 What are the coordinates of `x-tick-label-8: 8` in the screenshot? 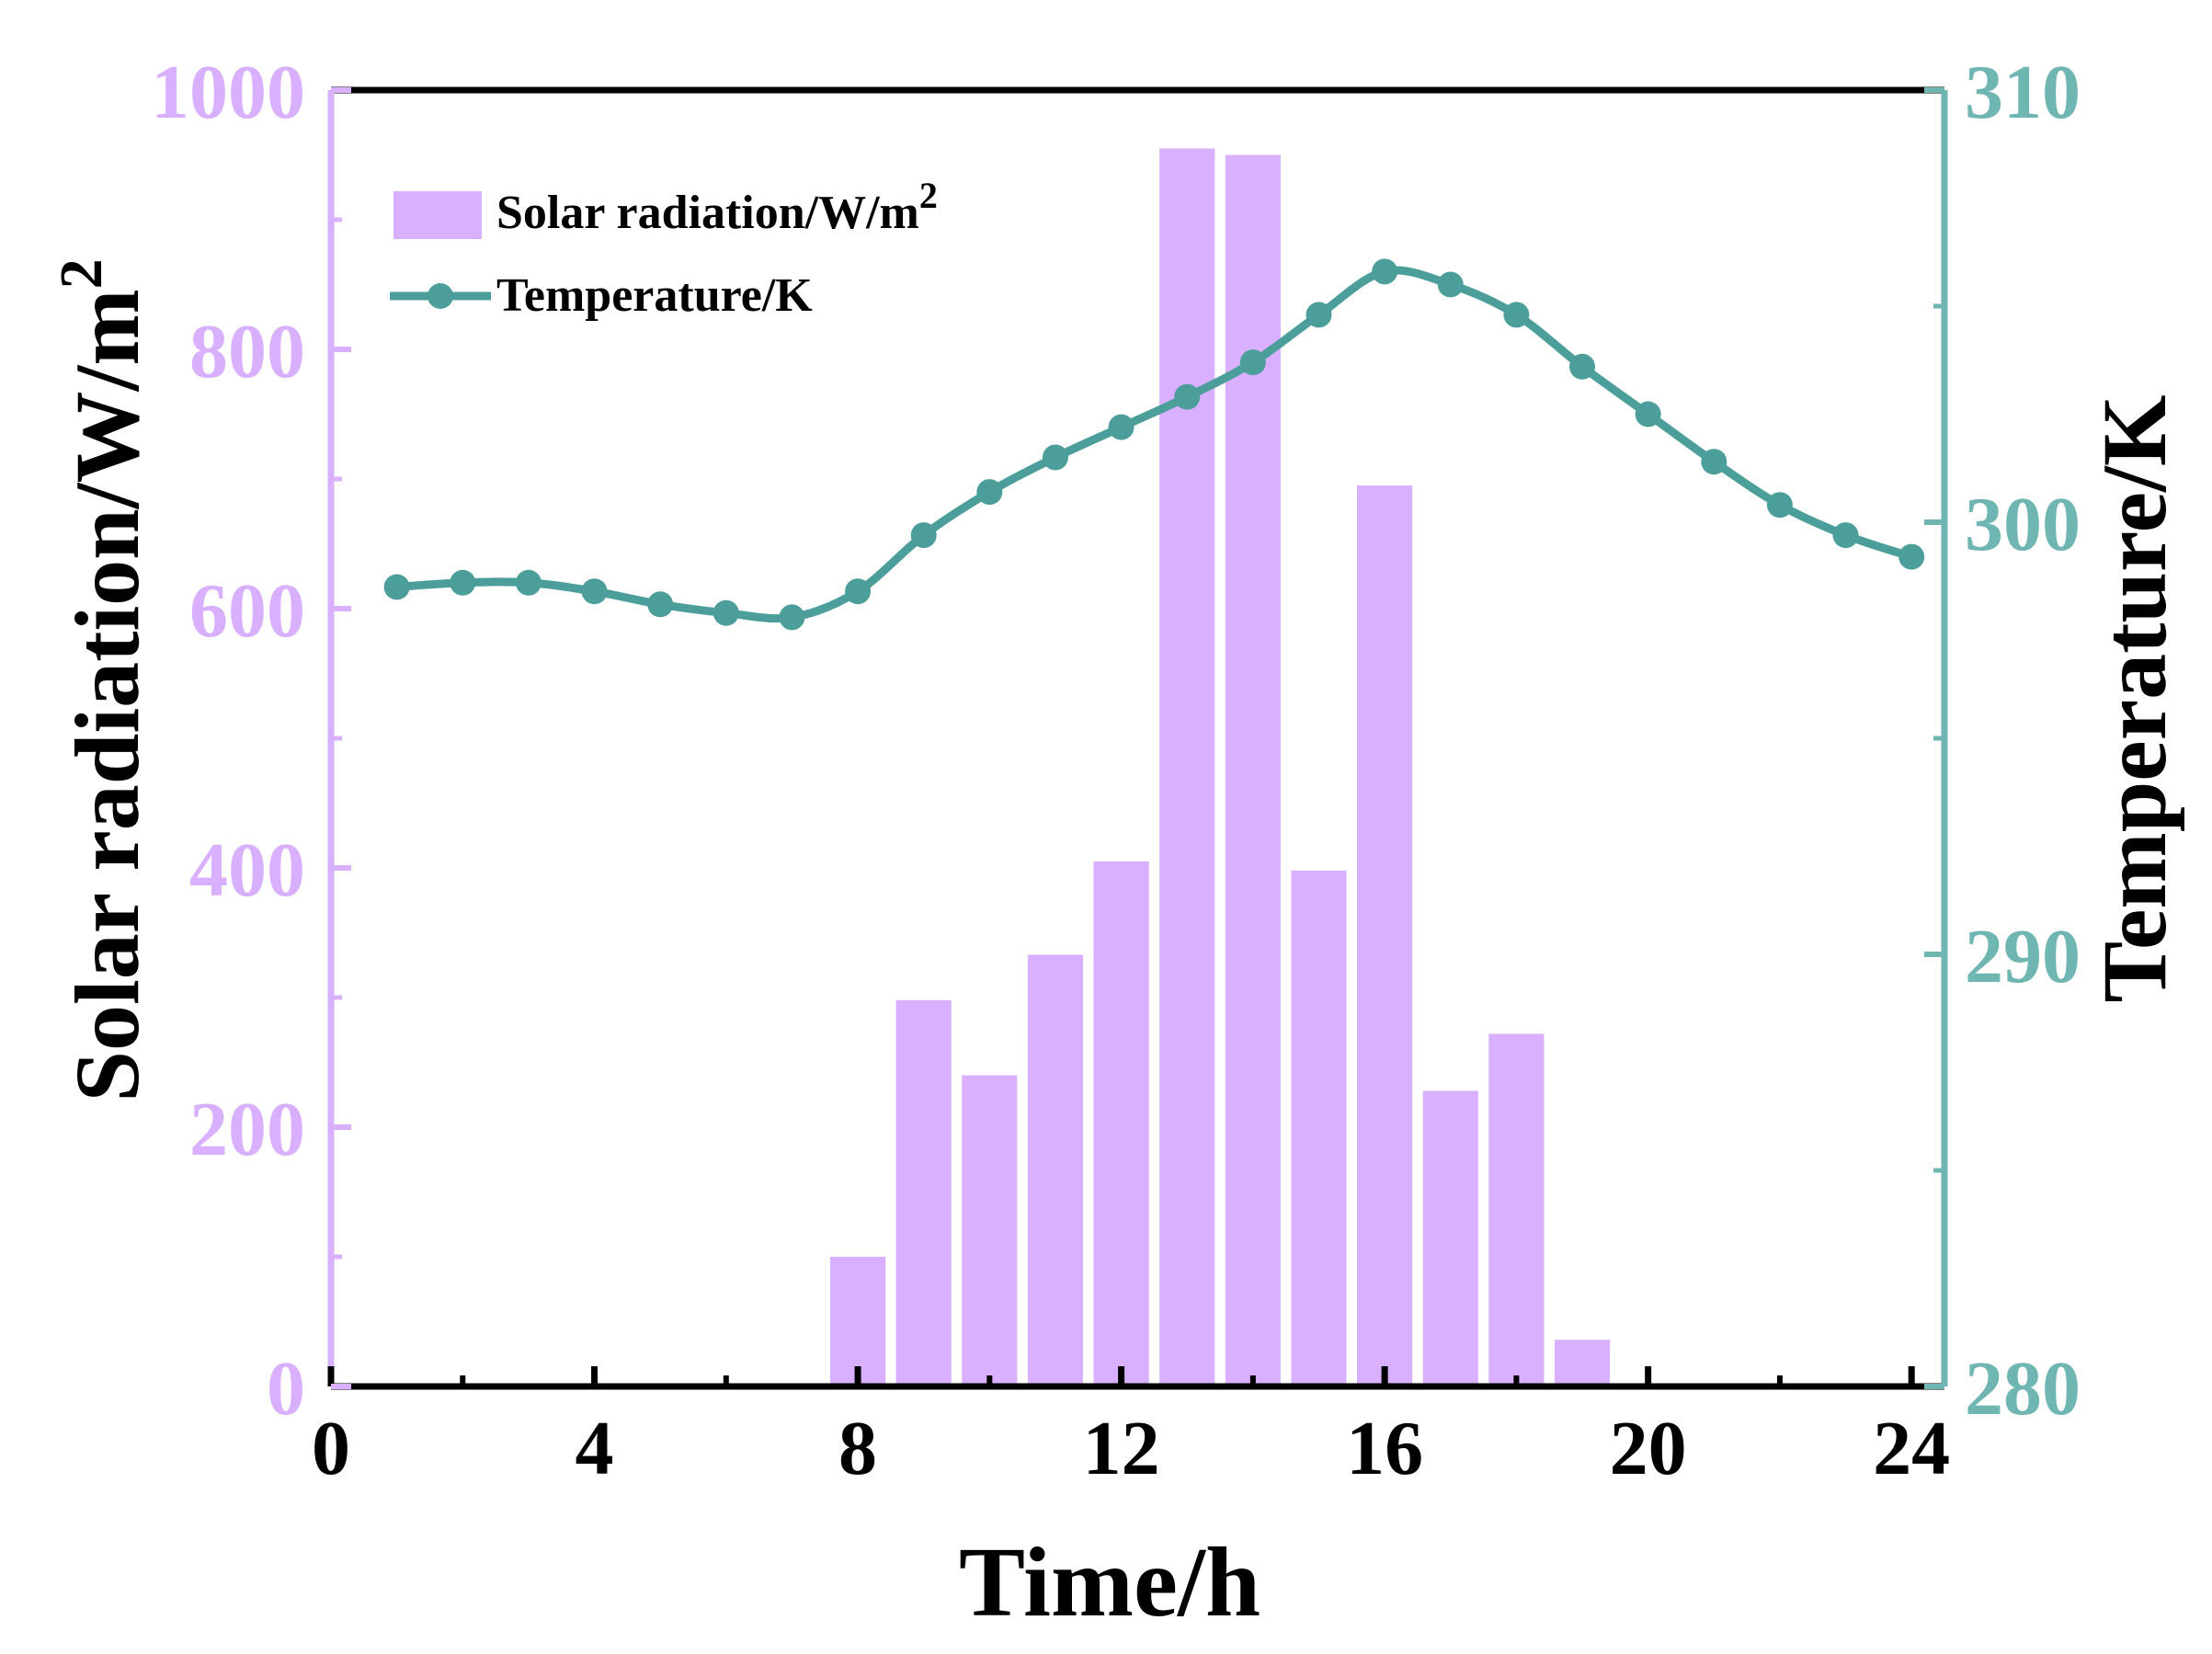 It's located at (857, 1448).